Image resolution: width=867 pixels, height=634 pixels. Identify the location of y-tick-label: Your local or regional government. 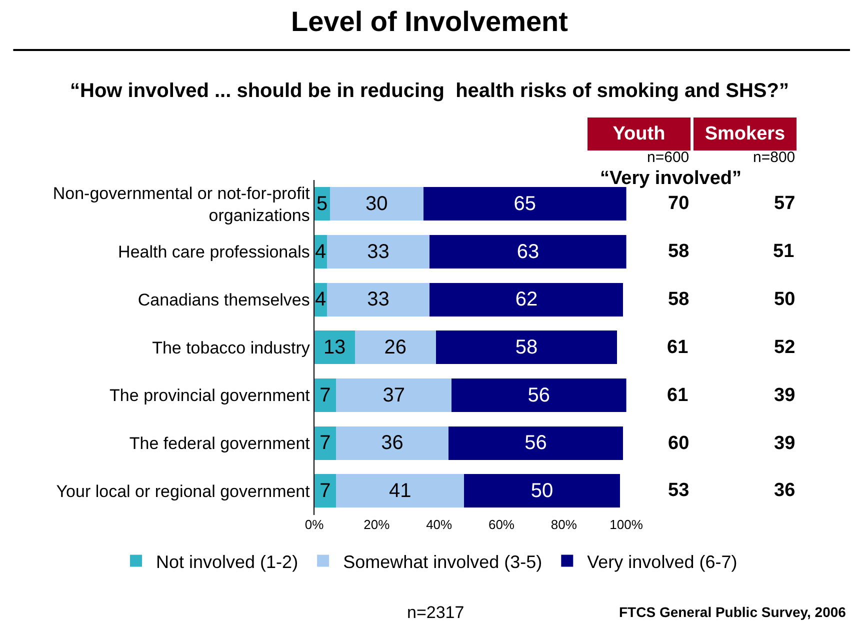
(183, 491).